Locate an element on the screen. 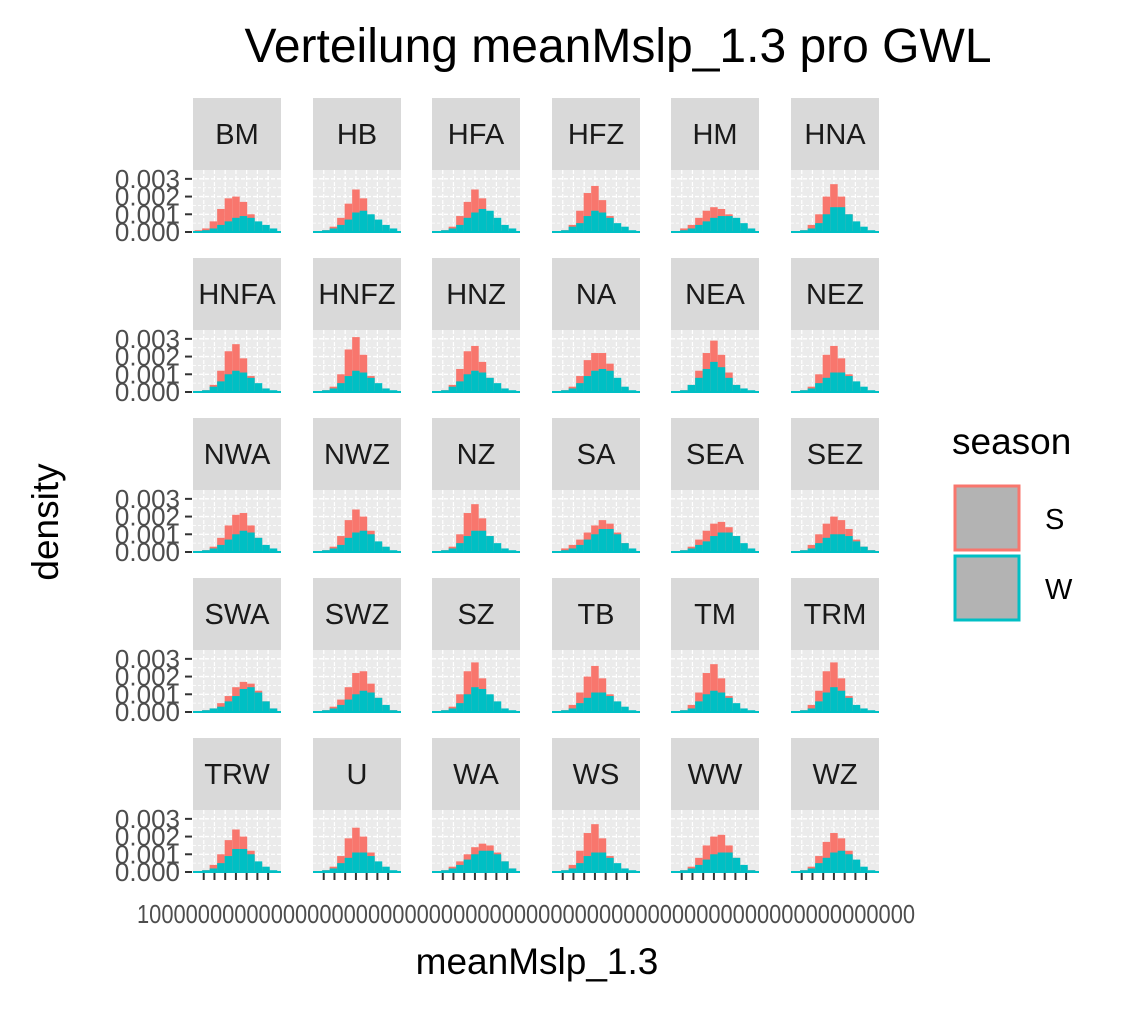 Image resolution: width=1143 pixels, height=1009 pixels. facet-hm: HM is located at coordinates (715, 165).